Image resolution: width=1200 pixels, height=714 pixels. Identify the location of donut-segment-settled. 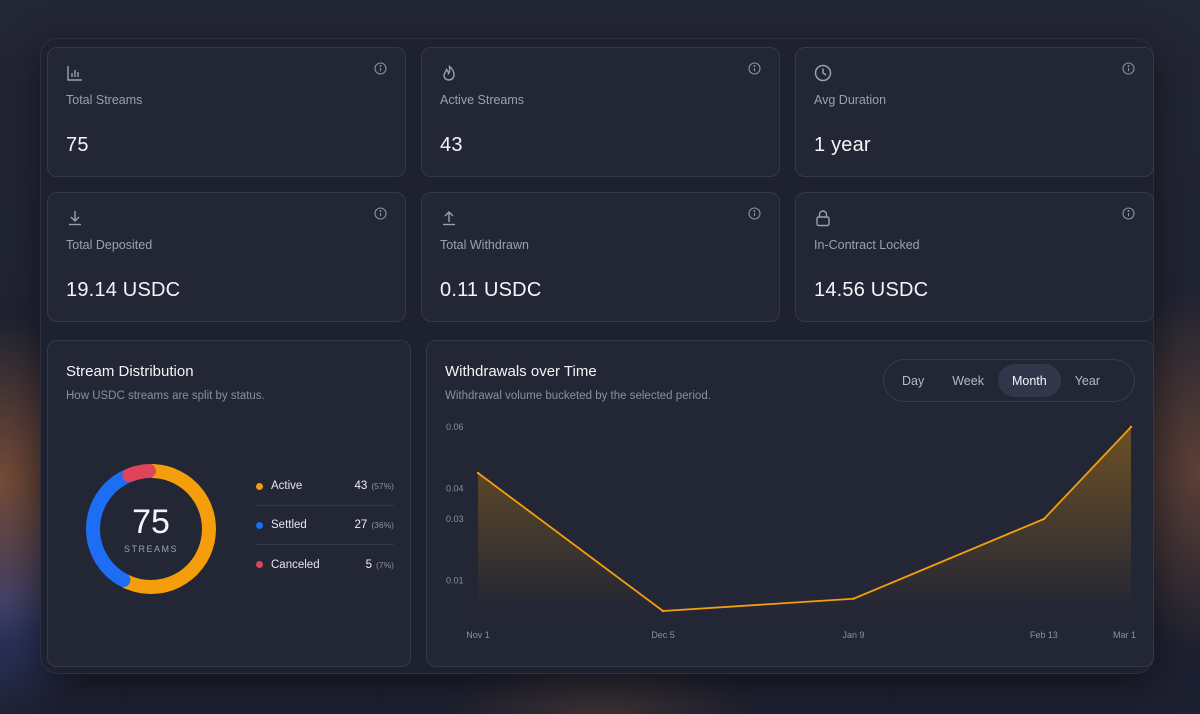
(109, 528).